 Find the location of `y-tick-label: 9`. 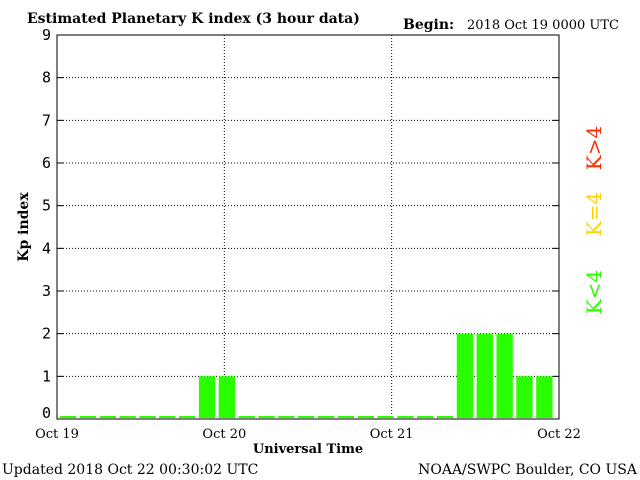

y-tick-label: 9 is located at coordinates (46, 35).